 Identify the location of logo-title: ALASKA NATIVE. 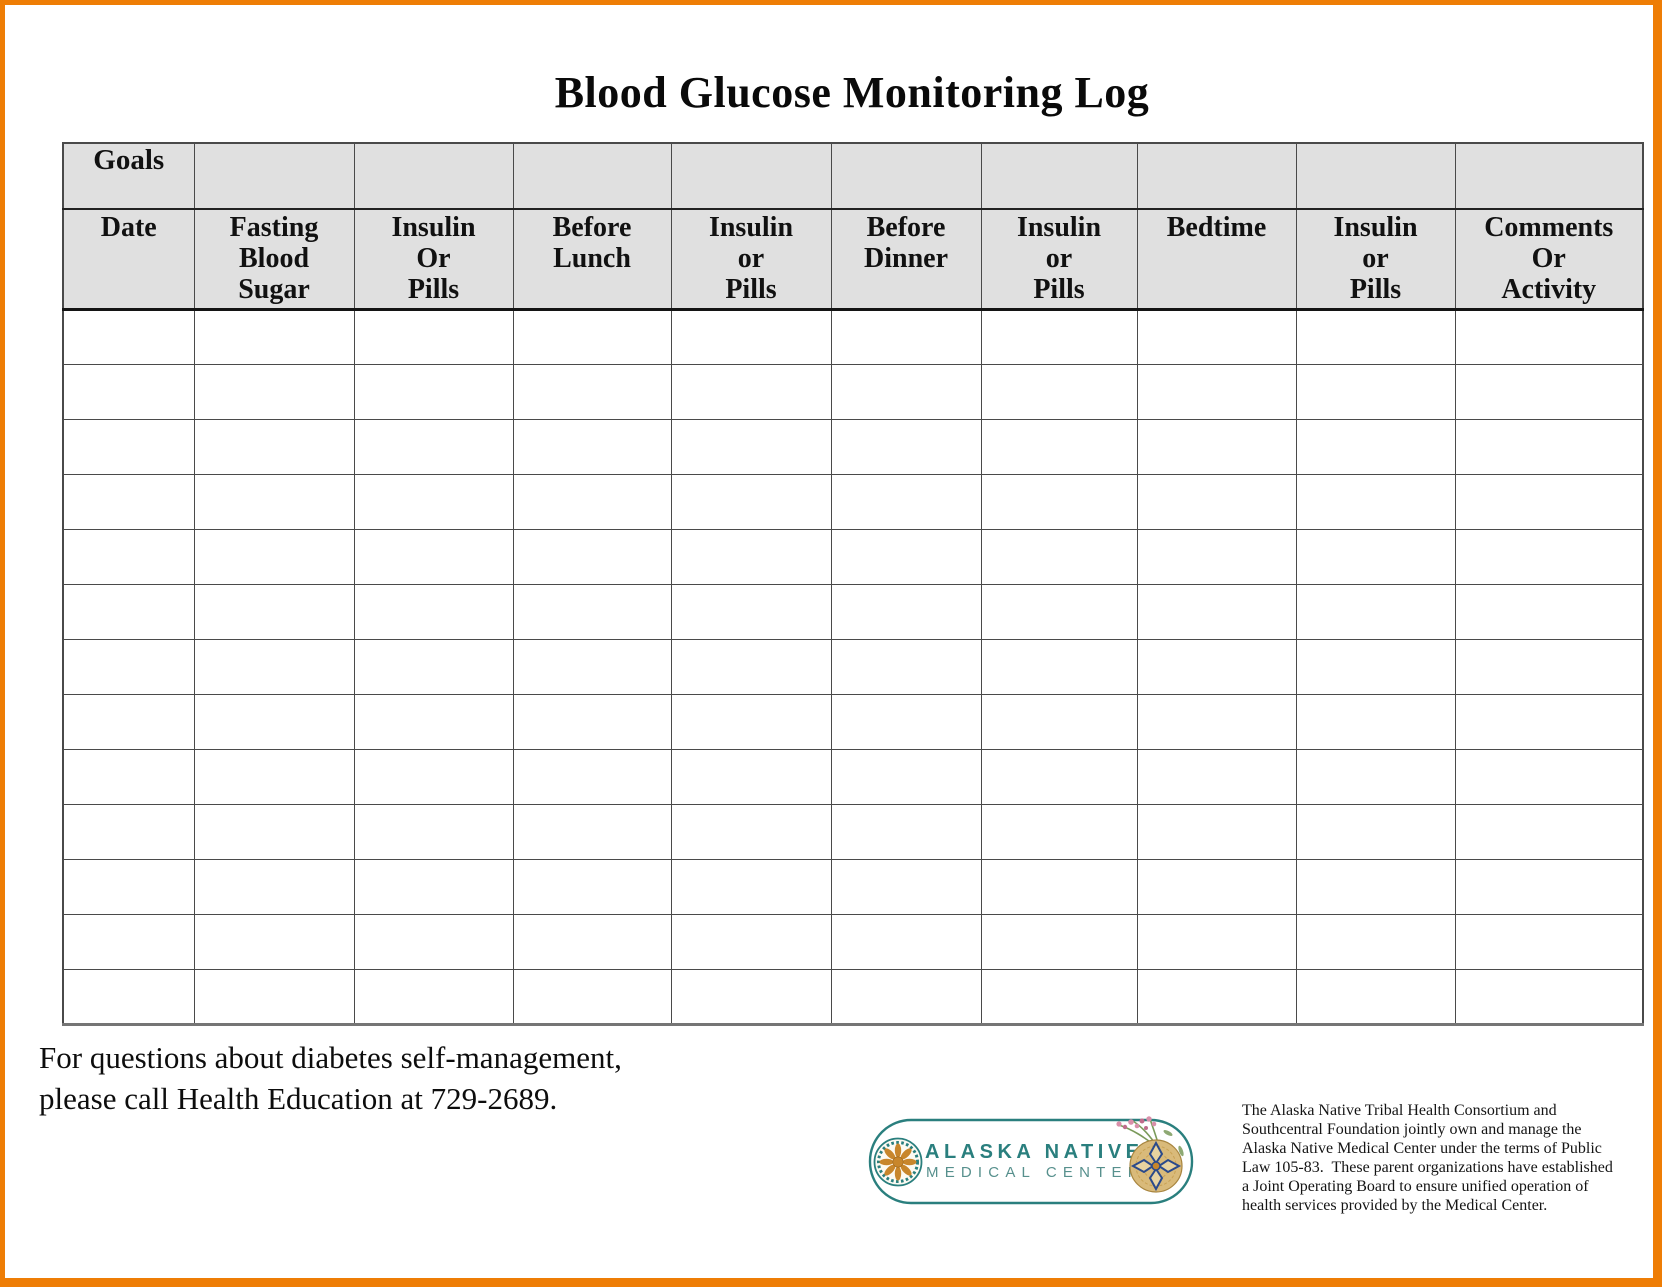
(1034, 1152).